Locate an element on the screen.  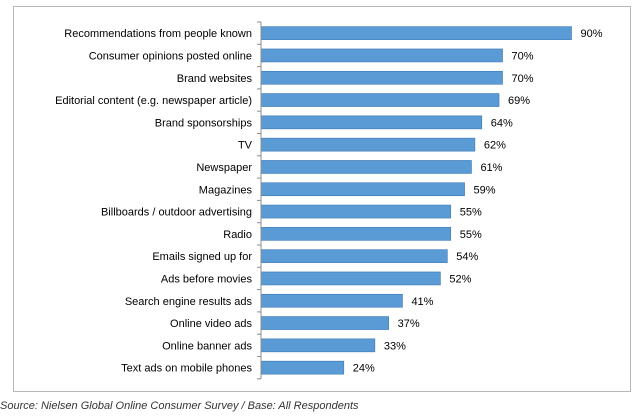
value-label: 54% is located at coordinates (467, 257).